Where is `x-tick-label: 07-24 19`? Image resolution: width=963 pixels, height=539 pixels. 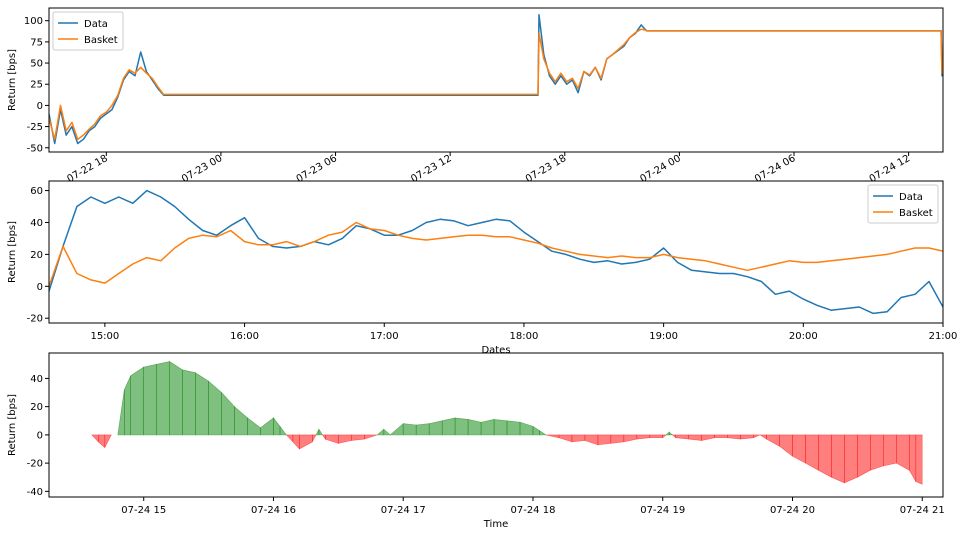
x-tick-label: 07-24 19 is located at coordinates (662, 510).